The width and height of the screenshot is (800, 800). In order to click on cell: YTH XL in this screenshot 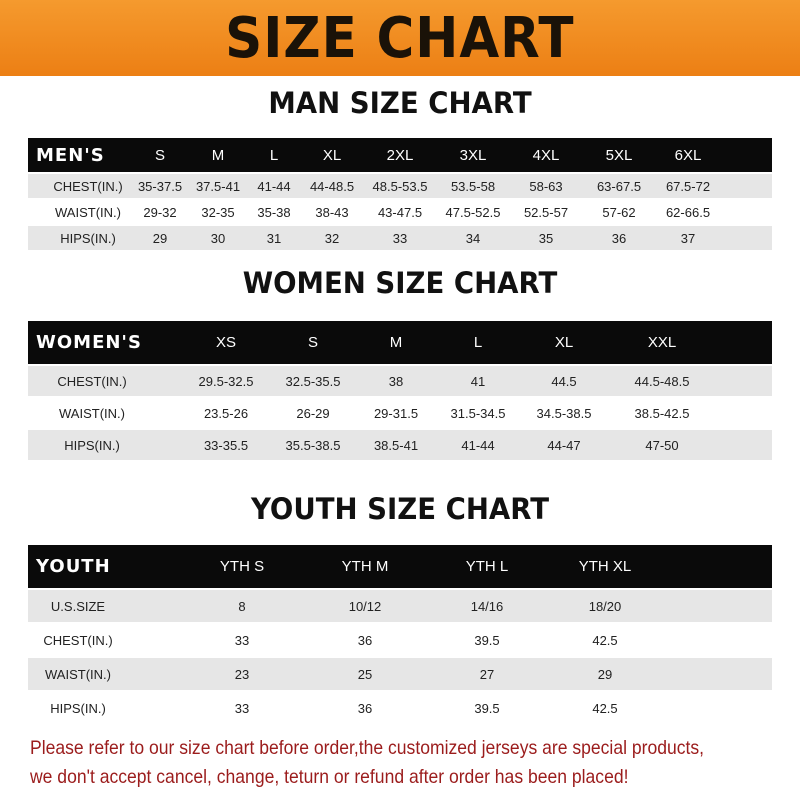, I will do `click(605, 566)`.